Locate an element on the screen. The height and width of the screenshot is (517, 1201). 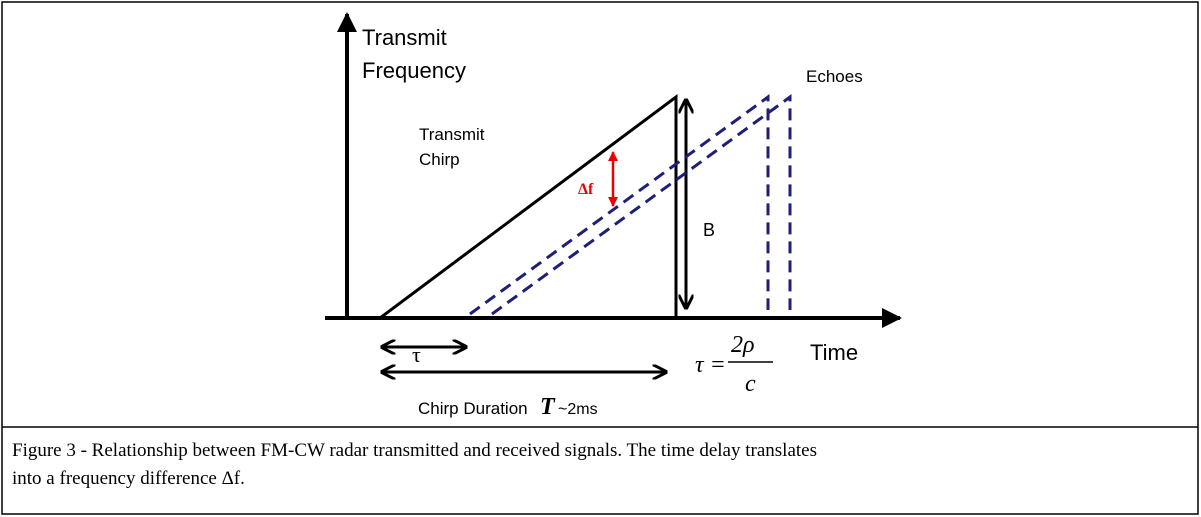
duration-value: ~2ms is located at coordinates (578, 409).